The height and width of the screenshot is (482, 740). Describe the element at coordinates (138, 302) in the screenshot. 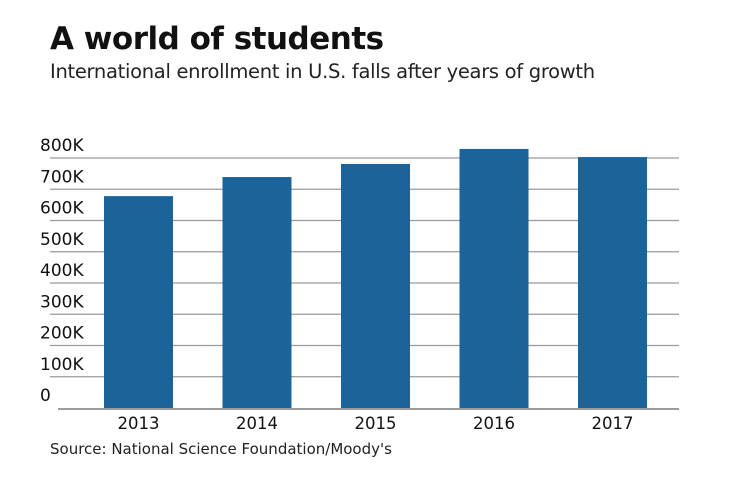

I see `bar-2013` at that location.